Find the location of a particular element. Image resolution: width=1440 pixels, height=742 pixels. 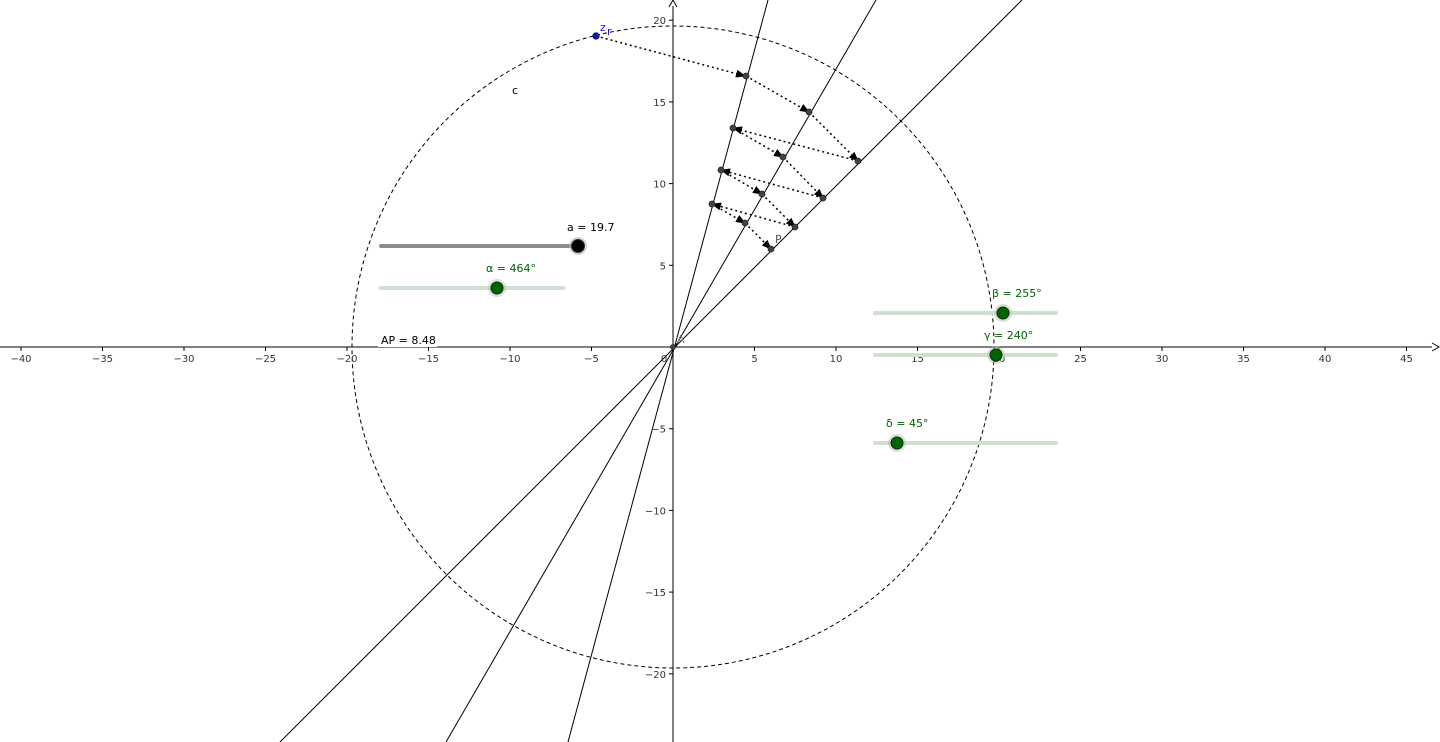

slider-alpha-label: α = 464° is located at coordinates (511, 268).